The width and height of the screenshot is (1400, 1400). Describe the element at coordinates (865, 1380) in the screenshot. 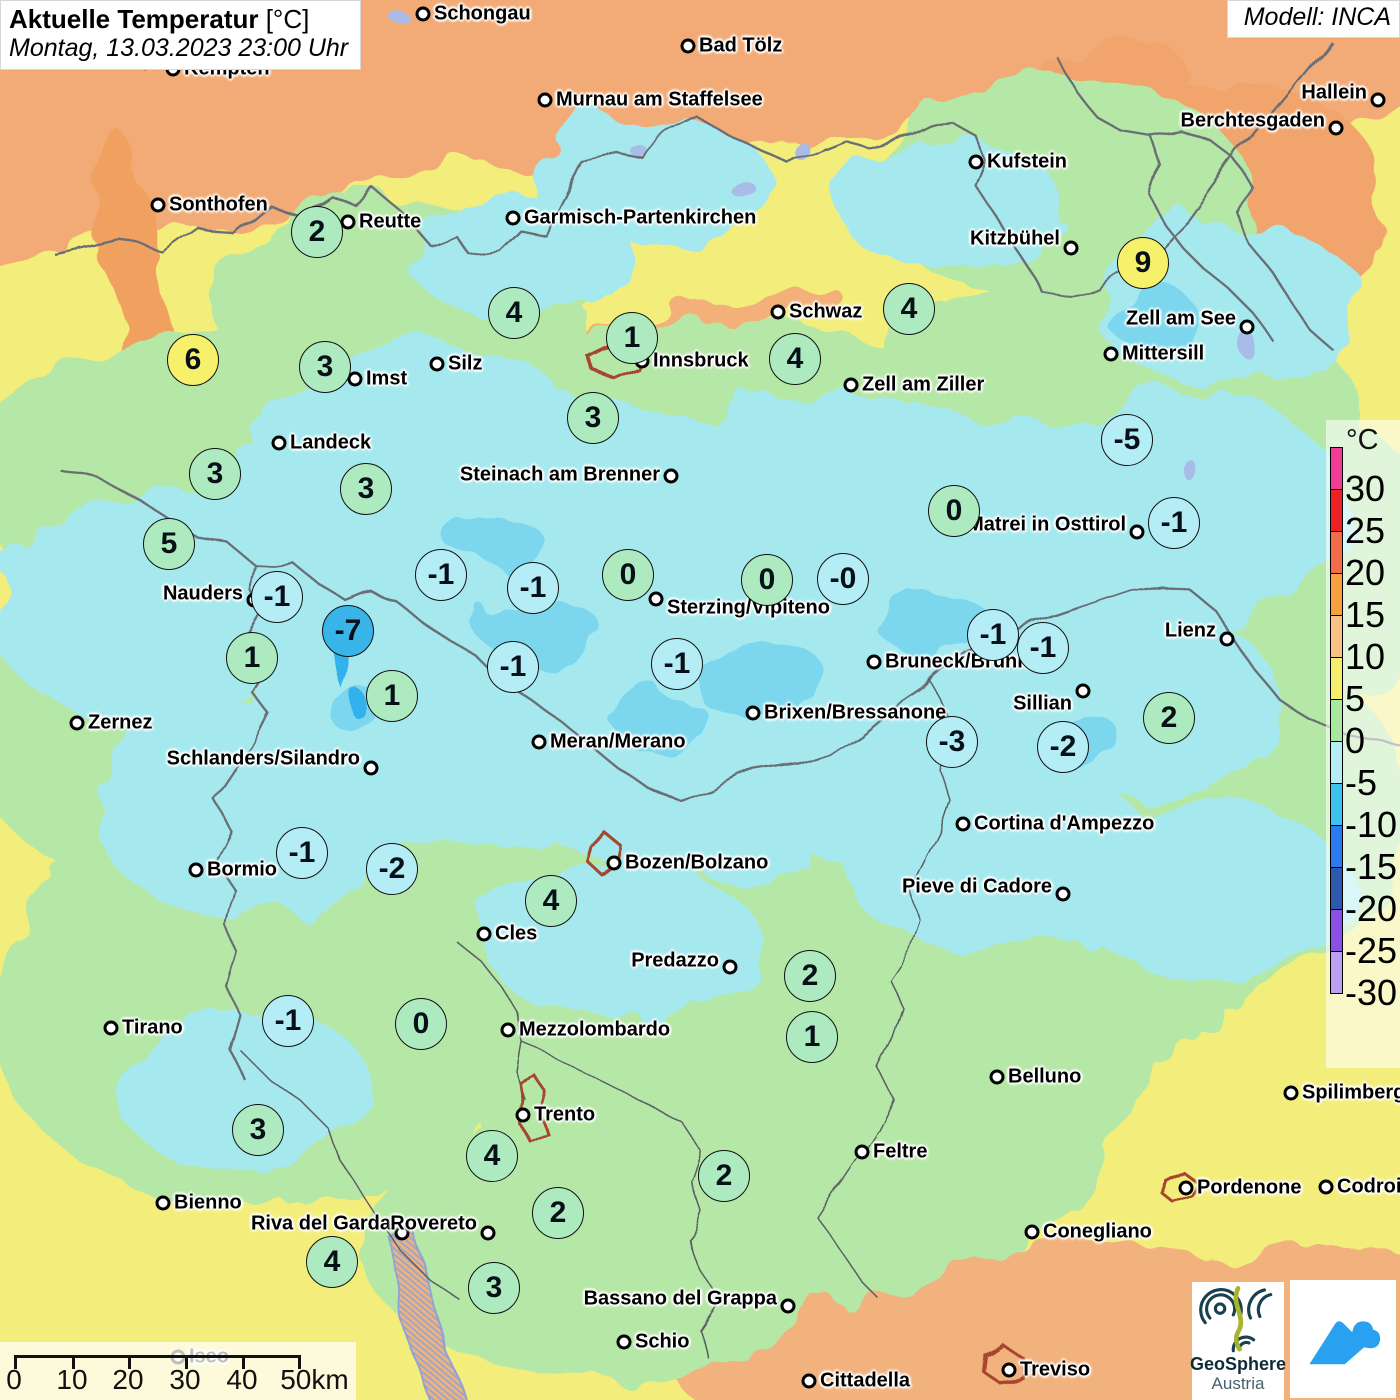

I see `city-label: Cittadella` at that location.